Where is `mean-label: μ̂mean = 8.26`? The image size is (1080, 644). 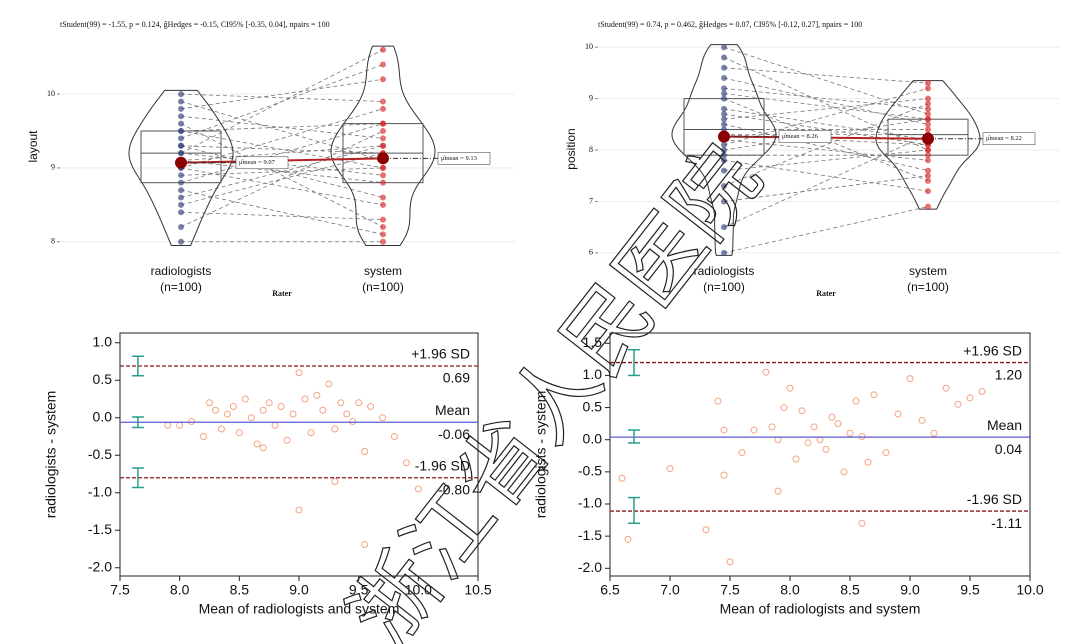 mean-label: μ̂mean = 8.26 is located at coordinates (800, 136).